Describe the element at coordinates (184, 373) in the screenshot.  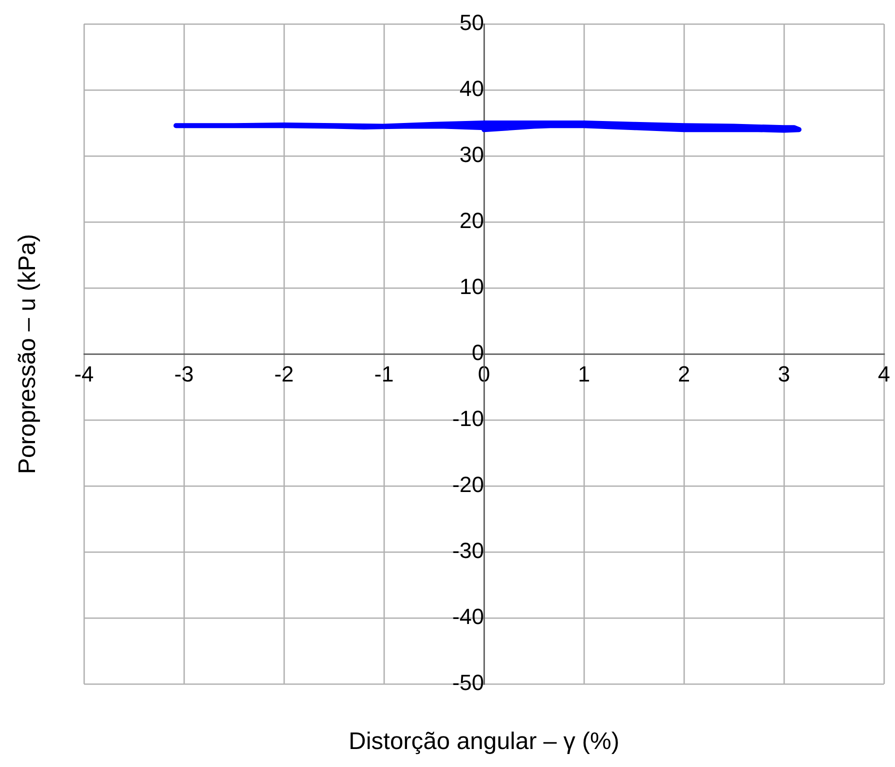
I see `x-tick-label: -3` at that location.